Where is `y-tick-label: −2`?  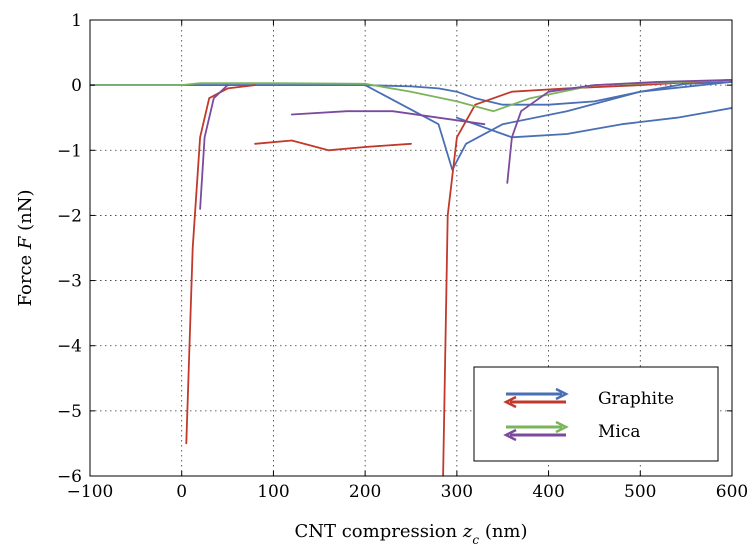
y-tick-label: −2 is located at coordinates (69, 216).